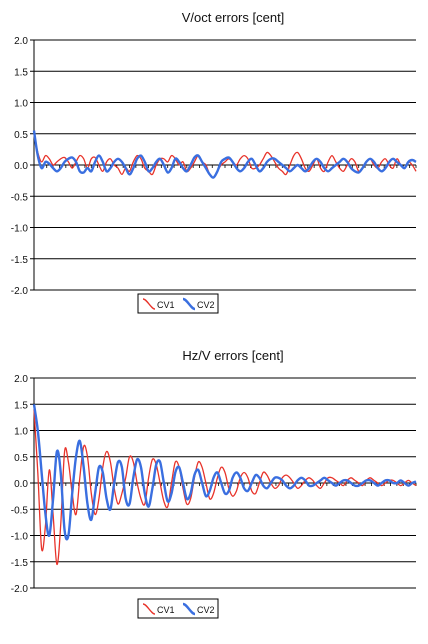 The image size is (428, 644). Describe the element at coordinates (232, 355) in the screenshot. I see `chart-title: Hz/V errors [cent]` at that location.